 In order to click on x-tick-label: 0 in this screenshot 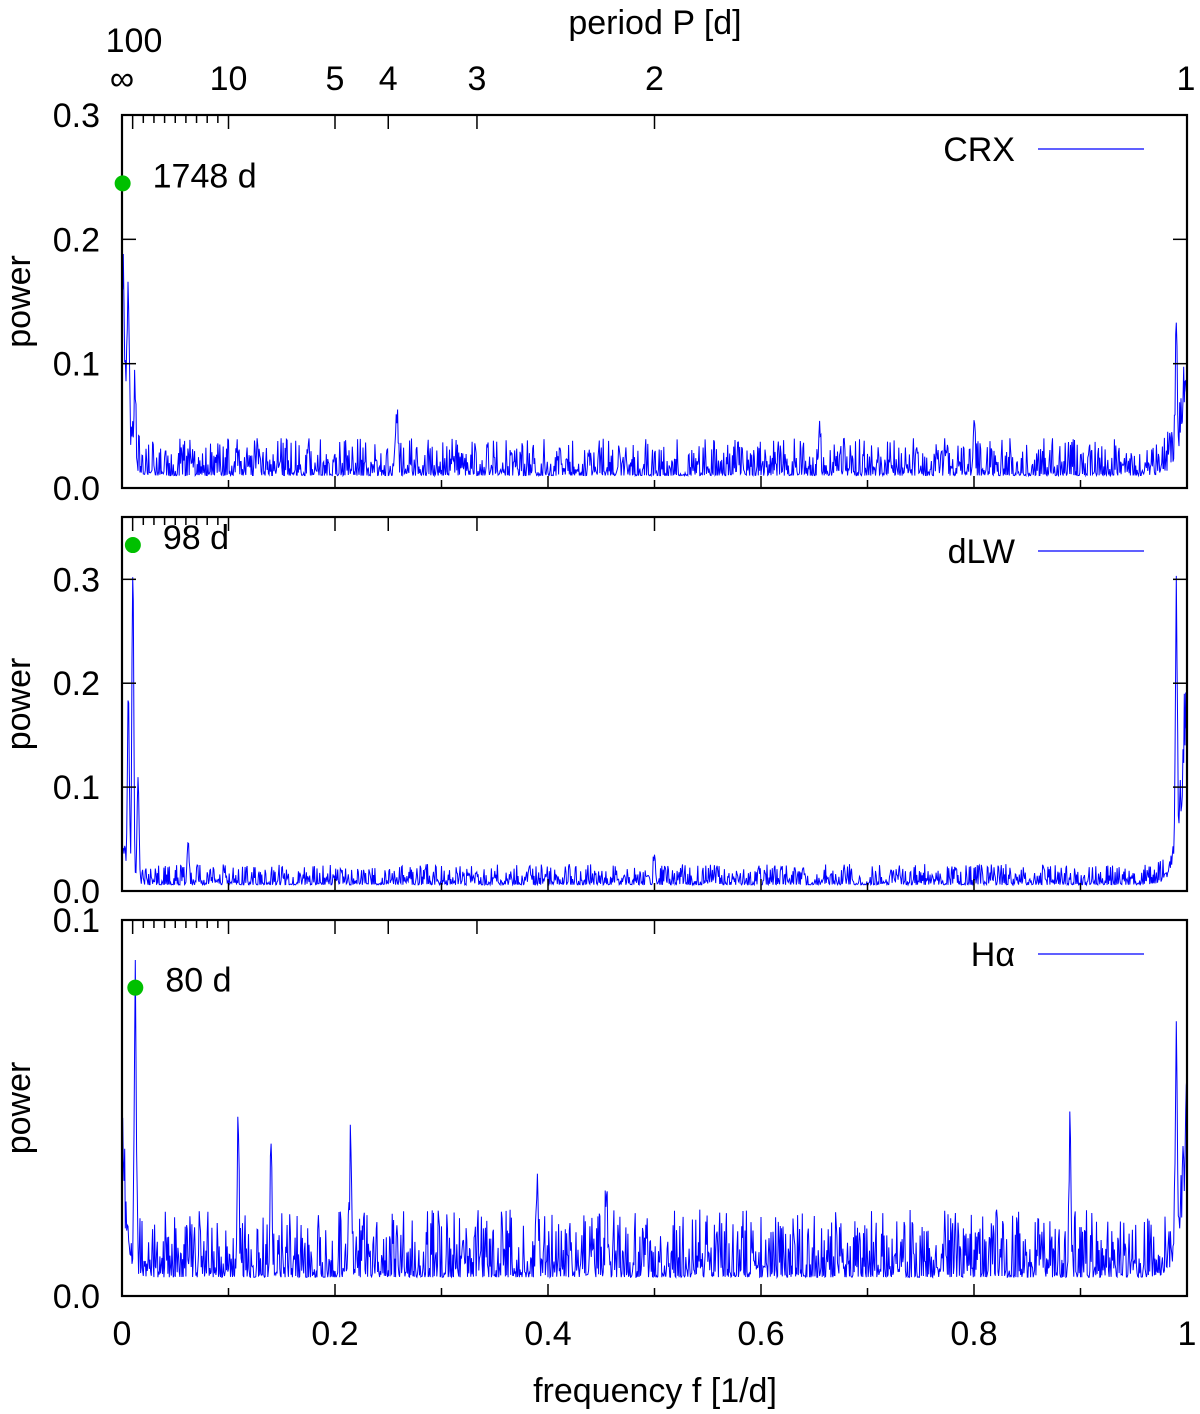, I will do `click(122, 1334)`.